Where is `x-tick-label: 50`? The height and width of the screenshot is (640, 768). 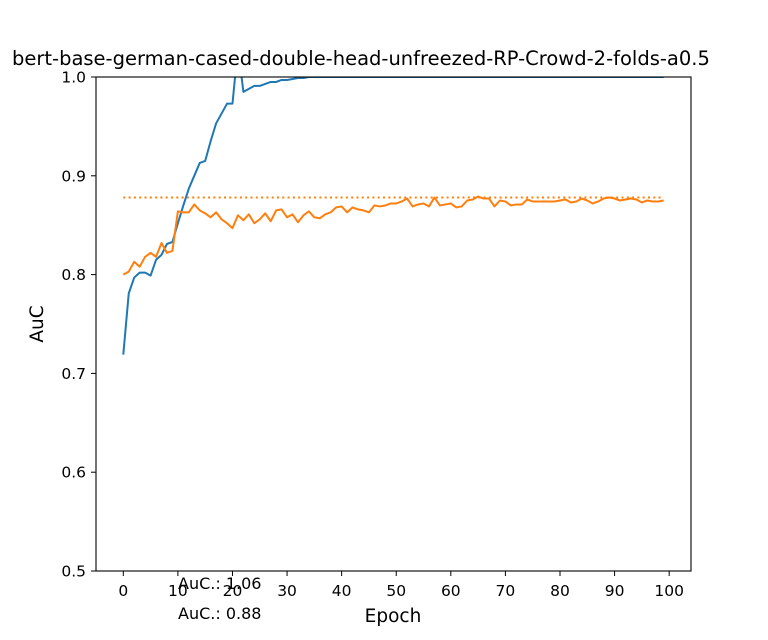
x-tick-label: 50 is located at coordinates (396, 591).